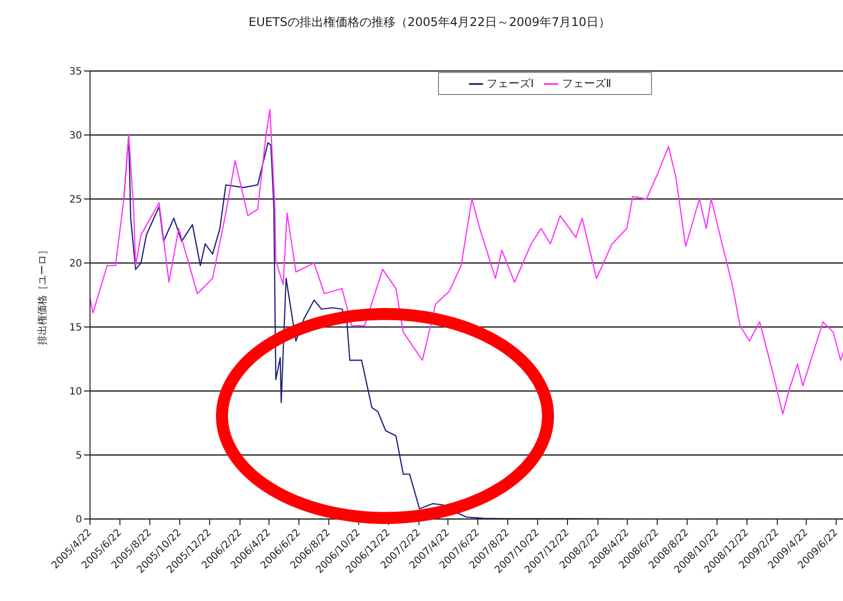  What do you see at coordinates (75, 136) in the screenshot?
I see `y-tick-label: 30` at bounding box center [75, 136].